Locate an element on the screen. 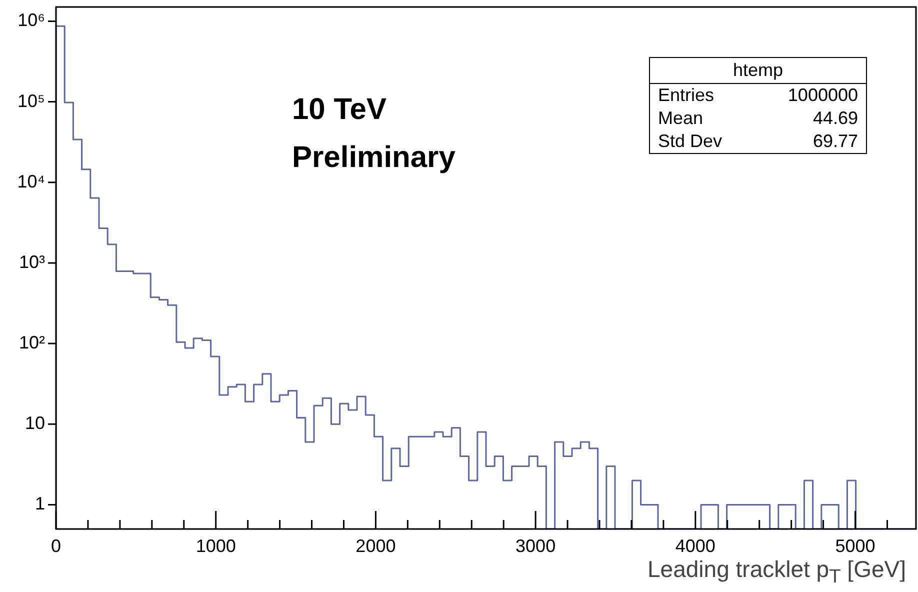 The width and height of the screenshot is (918, 592). y-tick-label: 10⁵ is located at coordinates (31, 100).